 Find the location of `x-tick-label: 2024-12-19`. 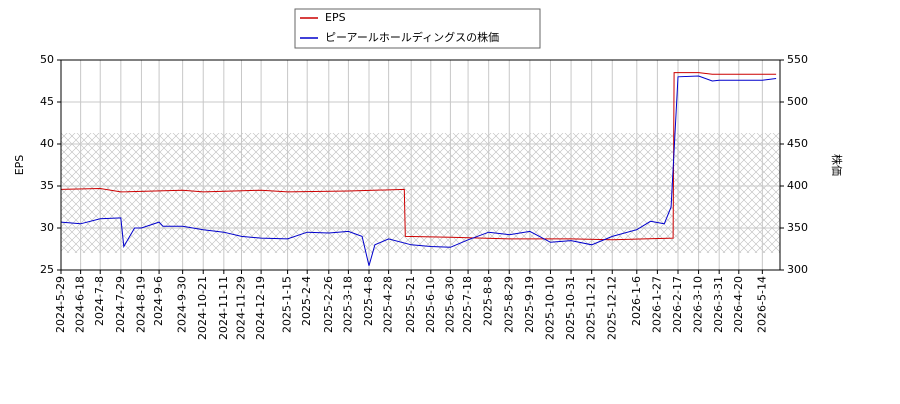

x-tick-label: 2024-12-19 is located at coordinates (260, 308).